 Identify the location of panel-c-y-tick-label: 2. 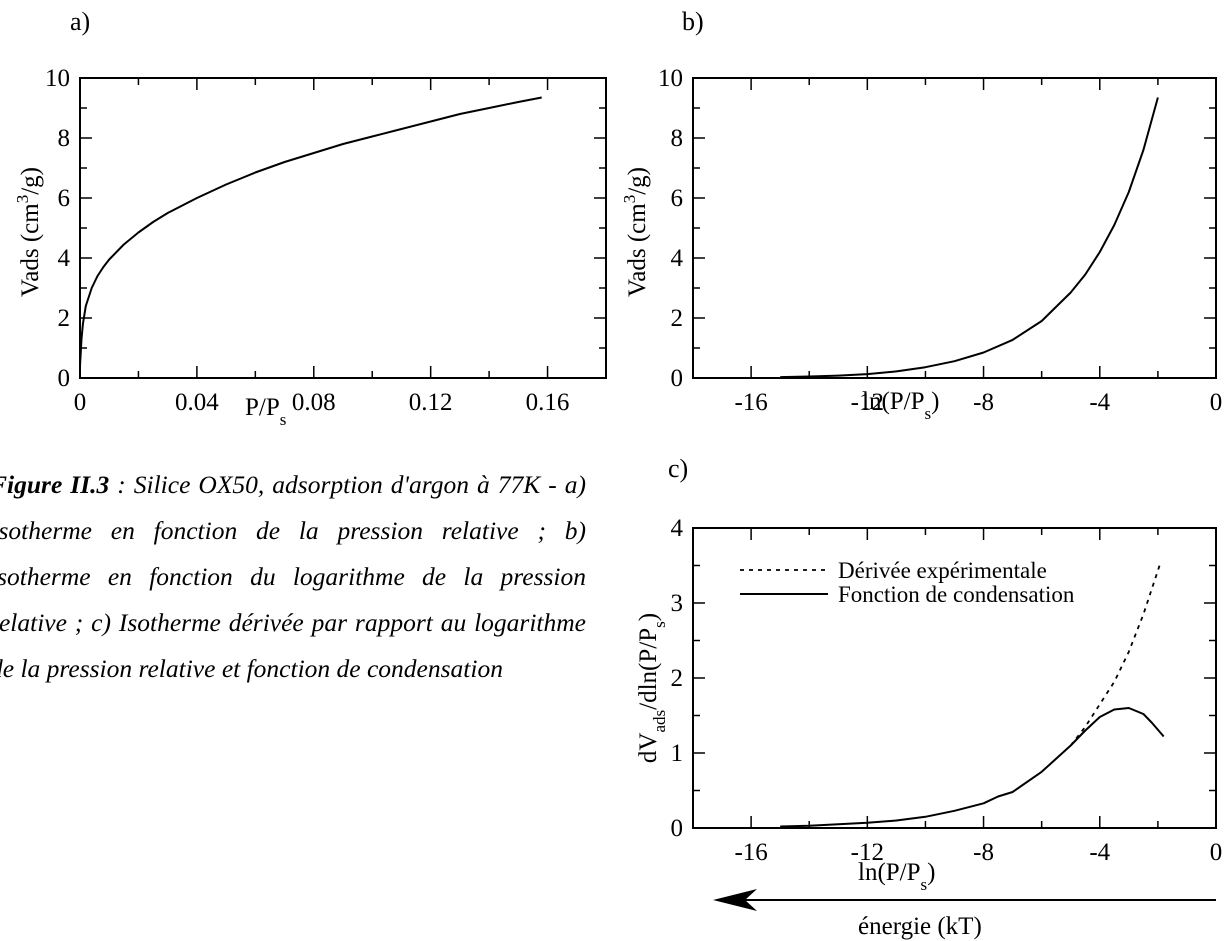
(677, 678).